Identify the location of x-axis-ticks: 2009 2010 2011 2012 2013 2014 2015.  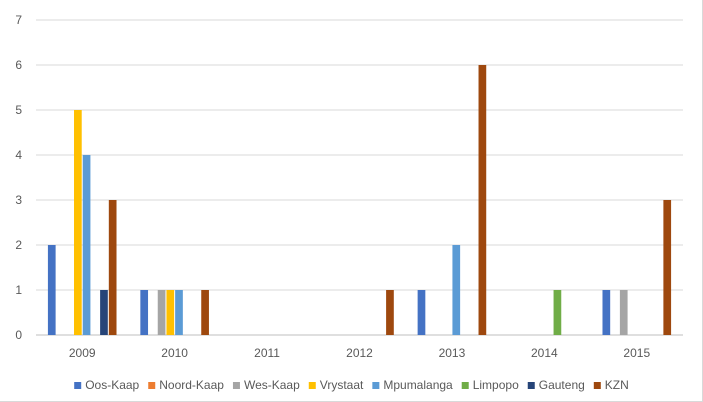
(360, 353).